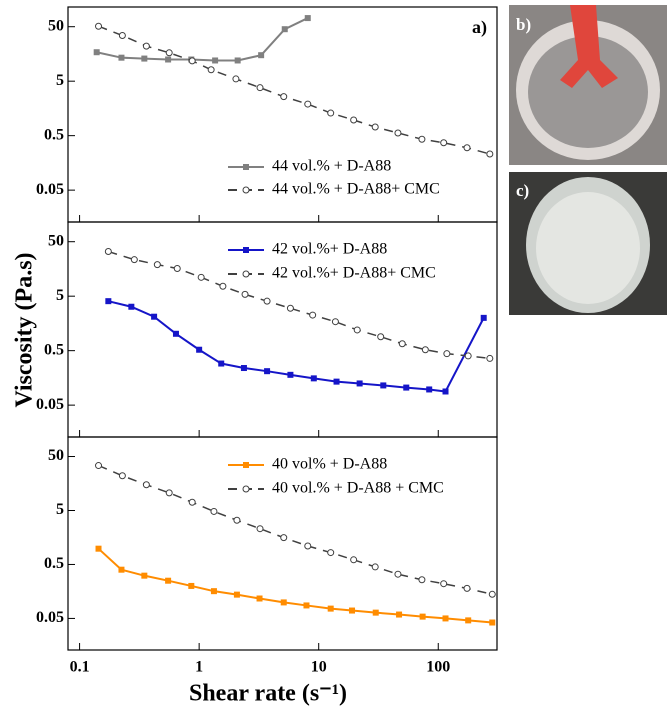  Describe the element at coordinates (588, 92) in the screenshot. I see `paste` at that location.